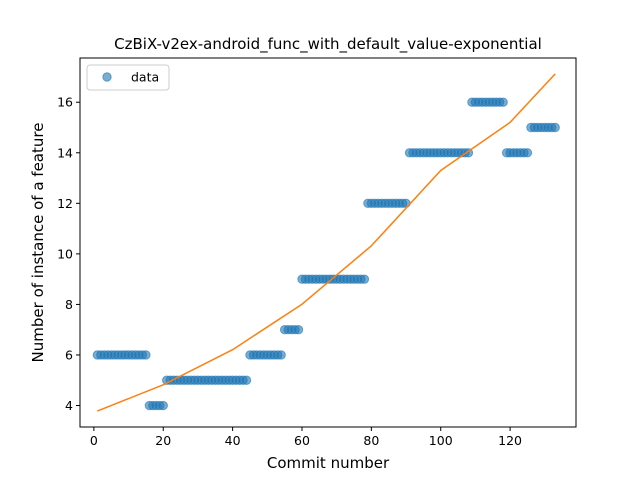 This screenshot has width=640, height=485. Describe the element at coordinates (107, 77) in the screenshot. I see `legend-marker` at that location.